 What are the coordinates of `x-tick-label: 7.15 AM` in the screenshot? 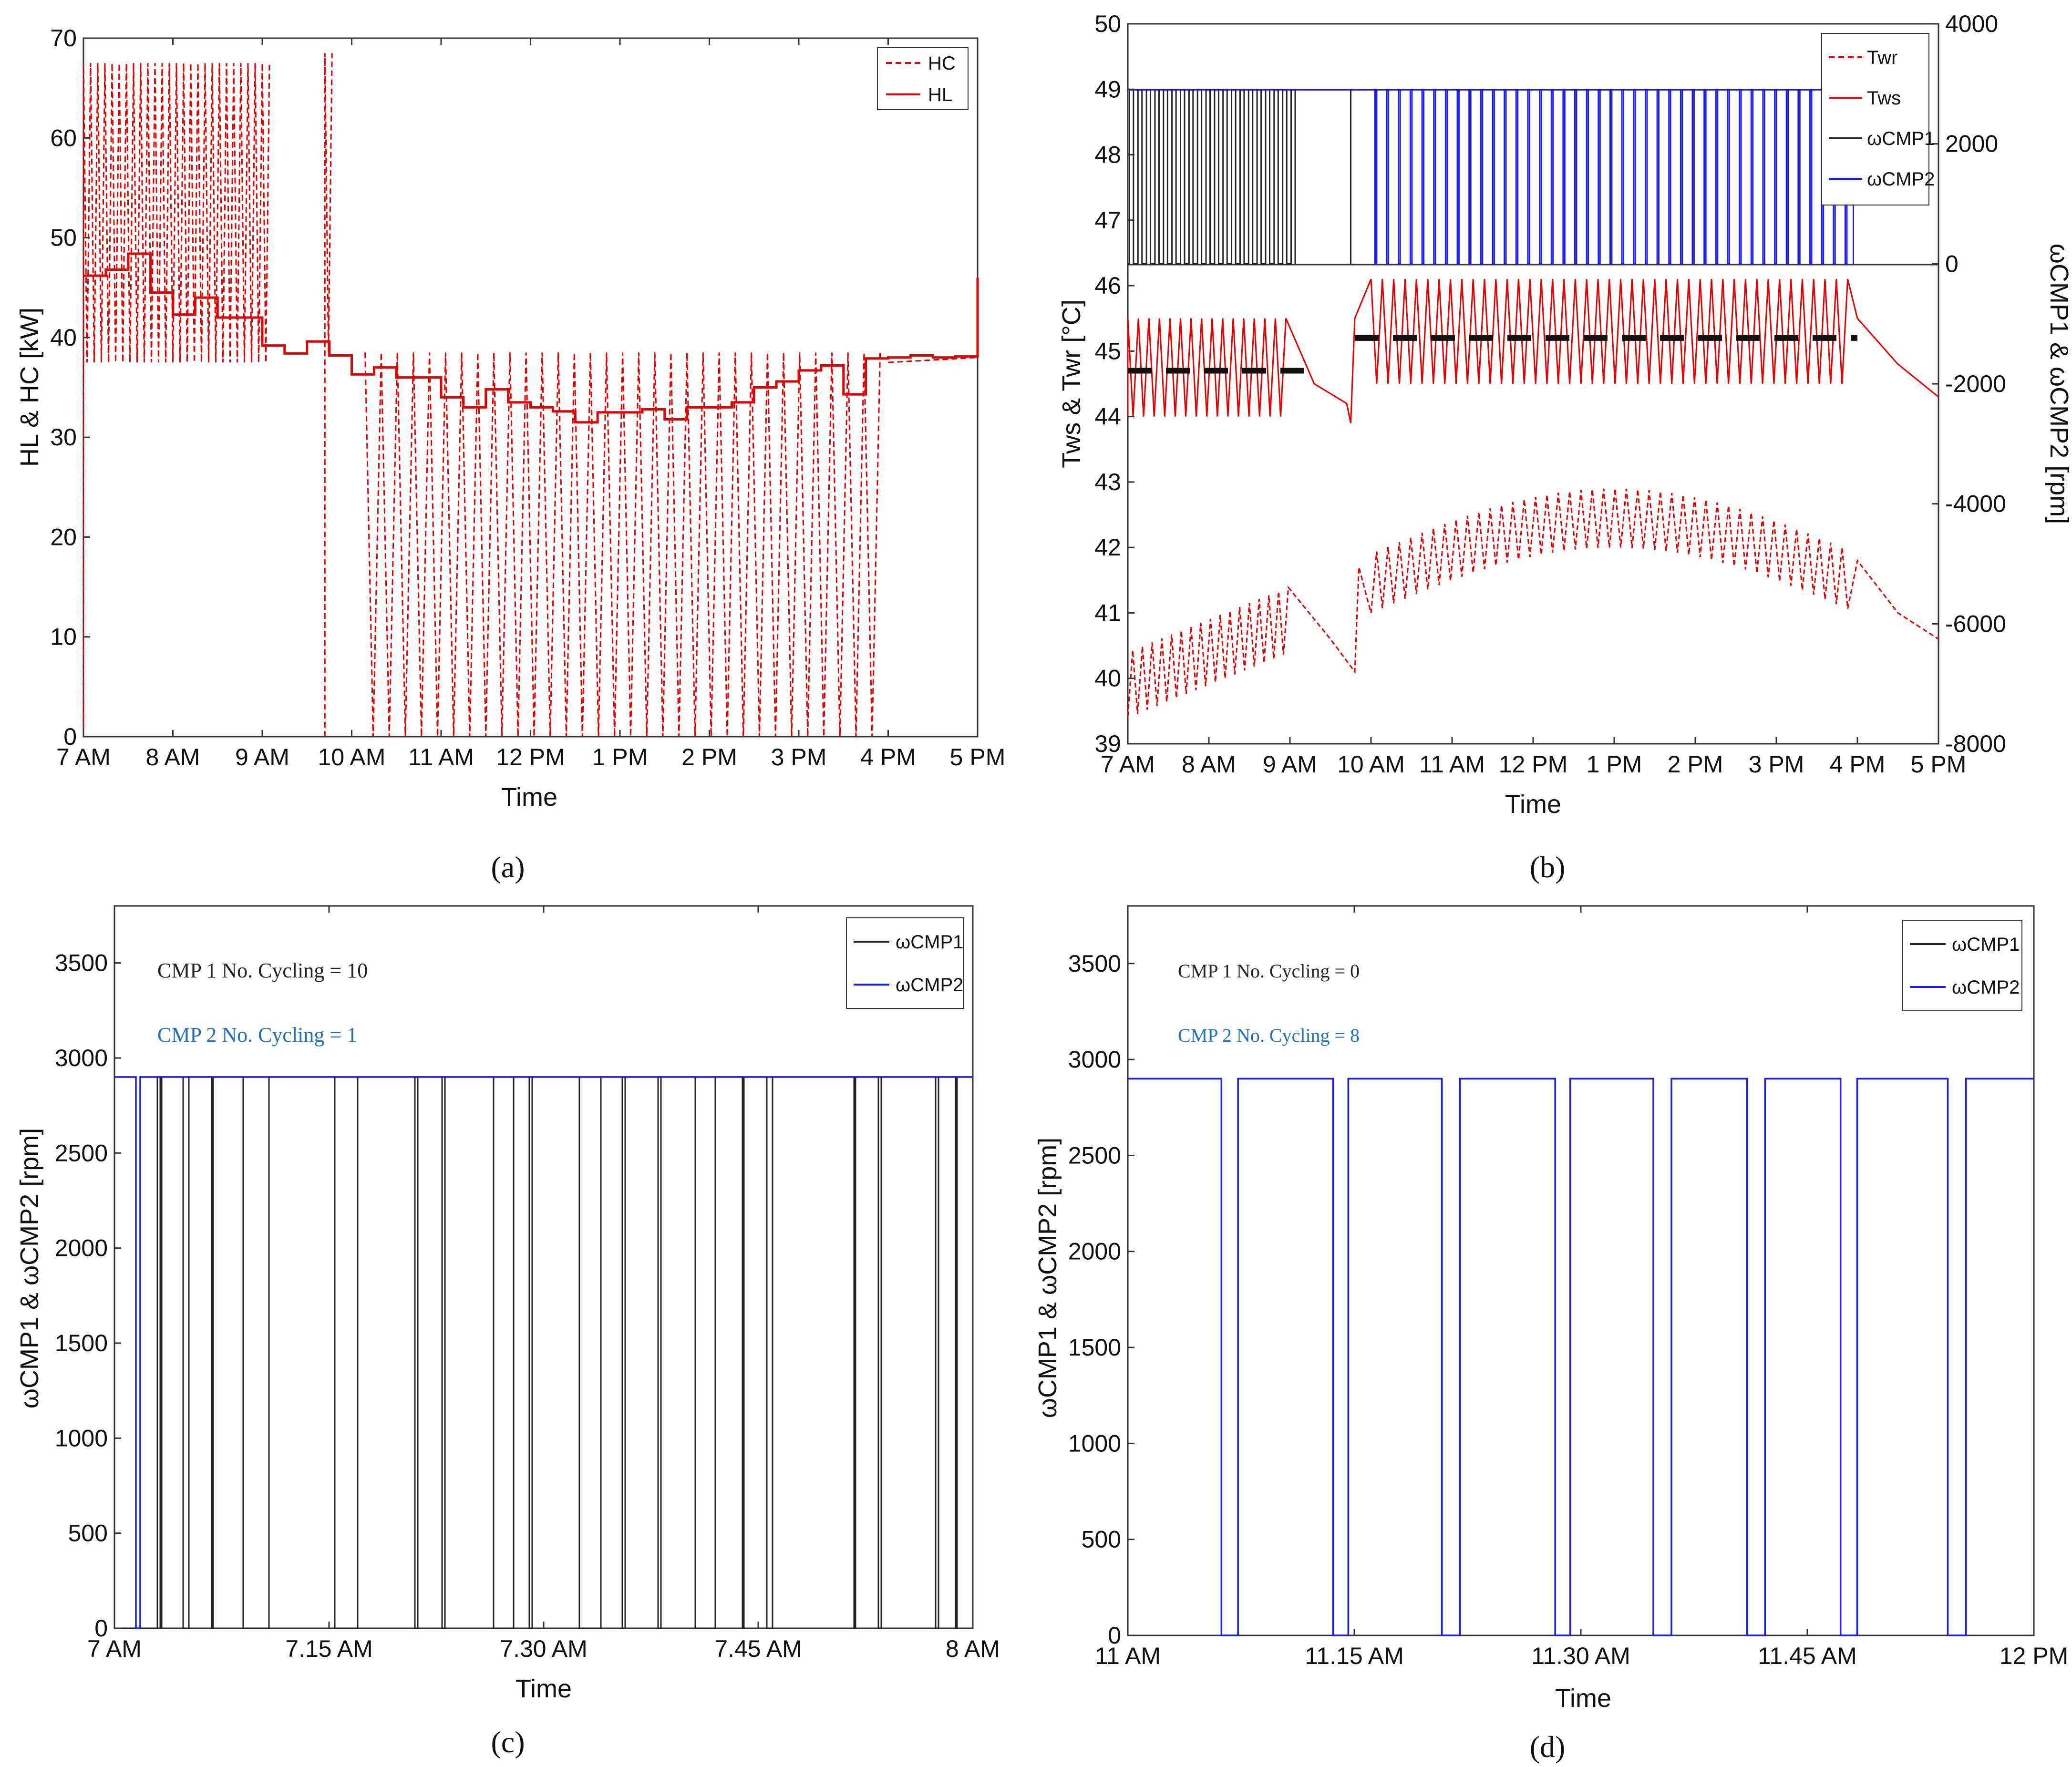 It's located at (328, 1648).